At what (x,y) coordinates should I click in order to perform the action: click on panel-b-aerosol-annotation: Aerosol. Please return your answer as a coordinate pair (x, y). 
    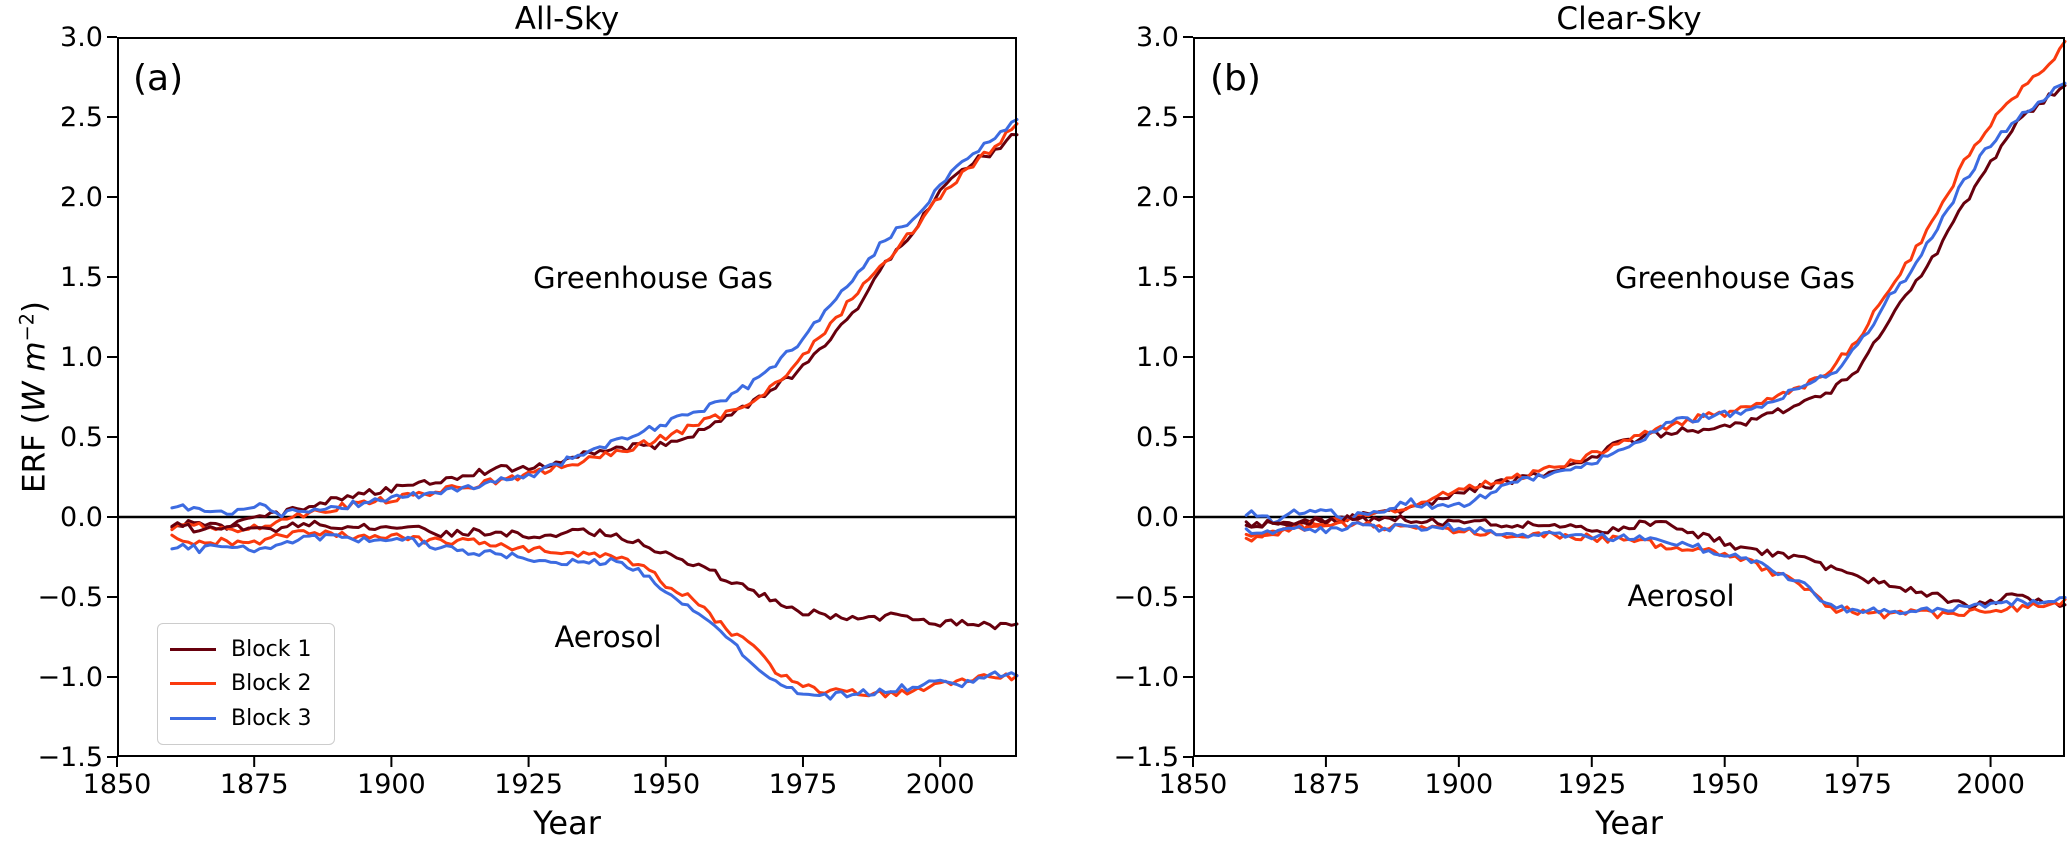
    Looking at the image, I should click on (1681, 596).